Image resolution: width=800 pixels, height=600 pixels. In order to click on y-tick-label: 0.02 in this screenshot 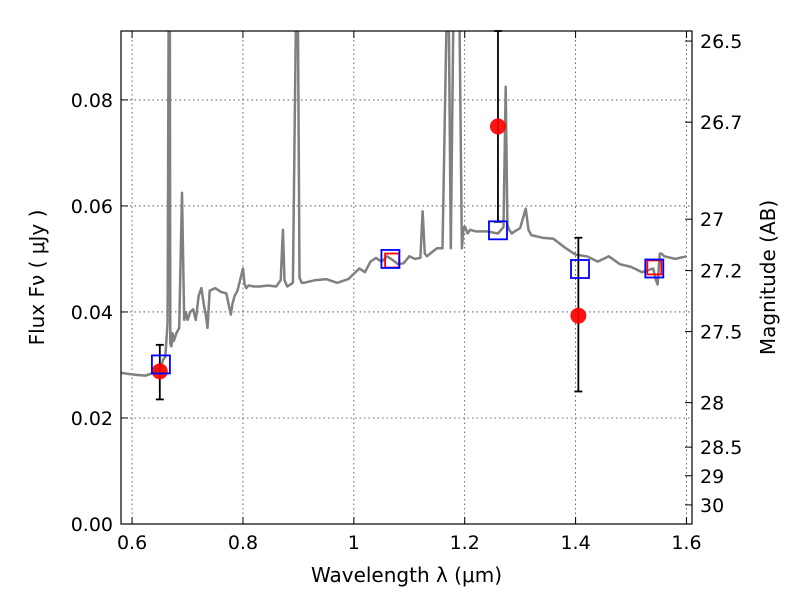, I will do `click(92, 419)`.